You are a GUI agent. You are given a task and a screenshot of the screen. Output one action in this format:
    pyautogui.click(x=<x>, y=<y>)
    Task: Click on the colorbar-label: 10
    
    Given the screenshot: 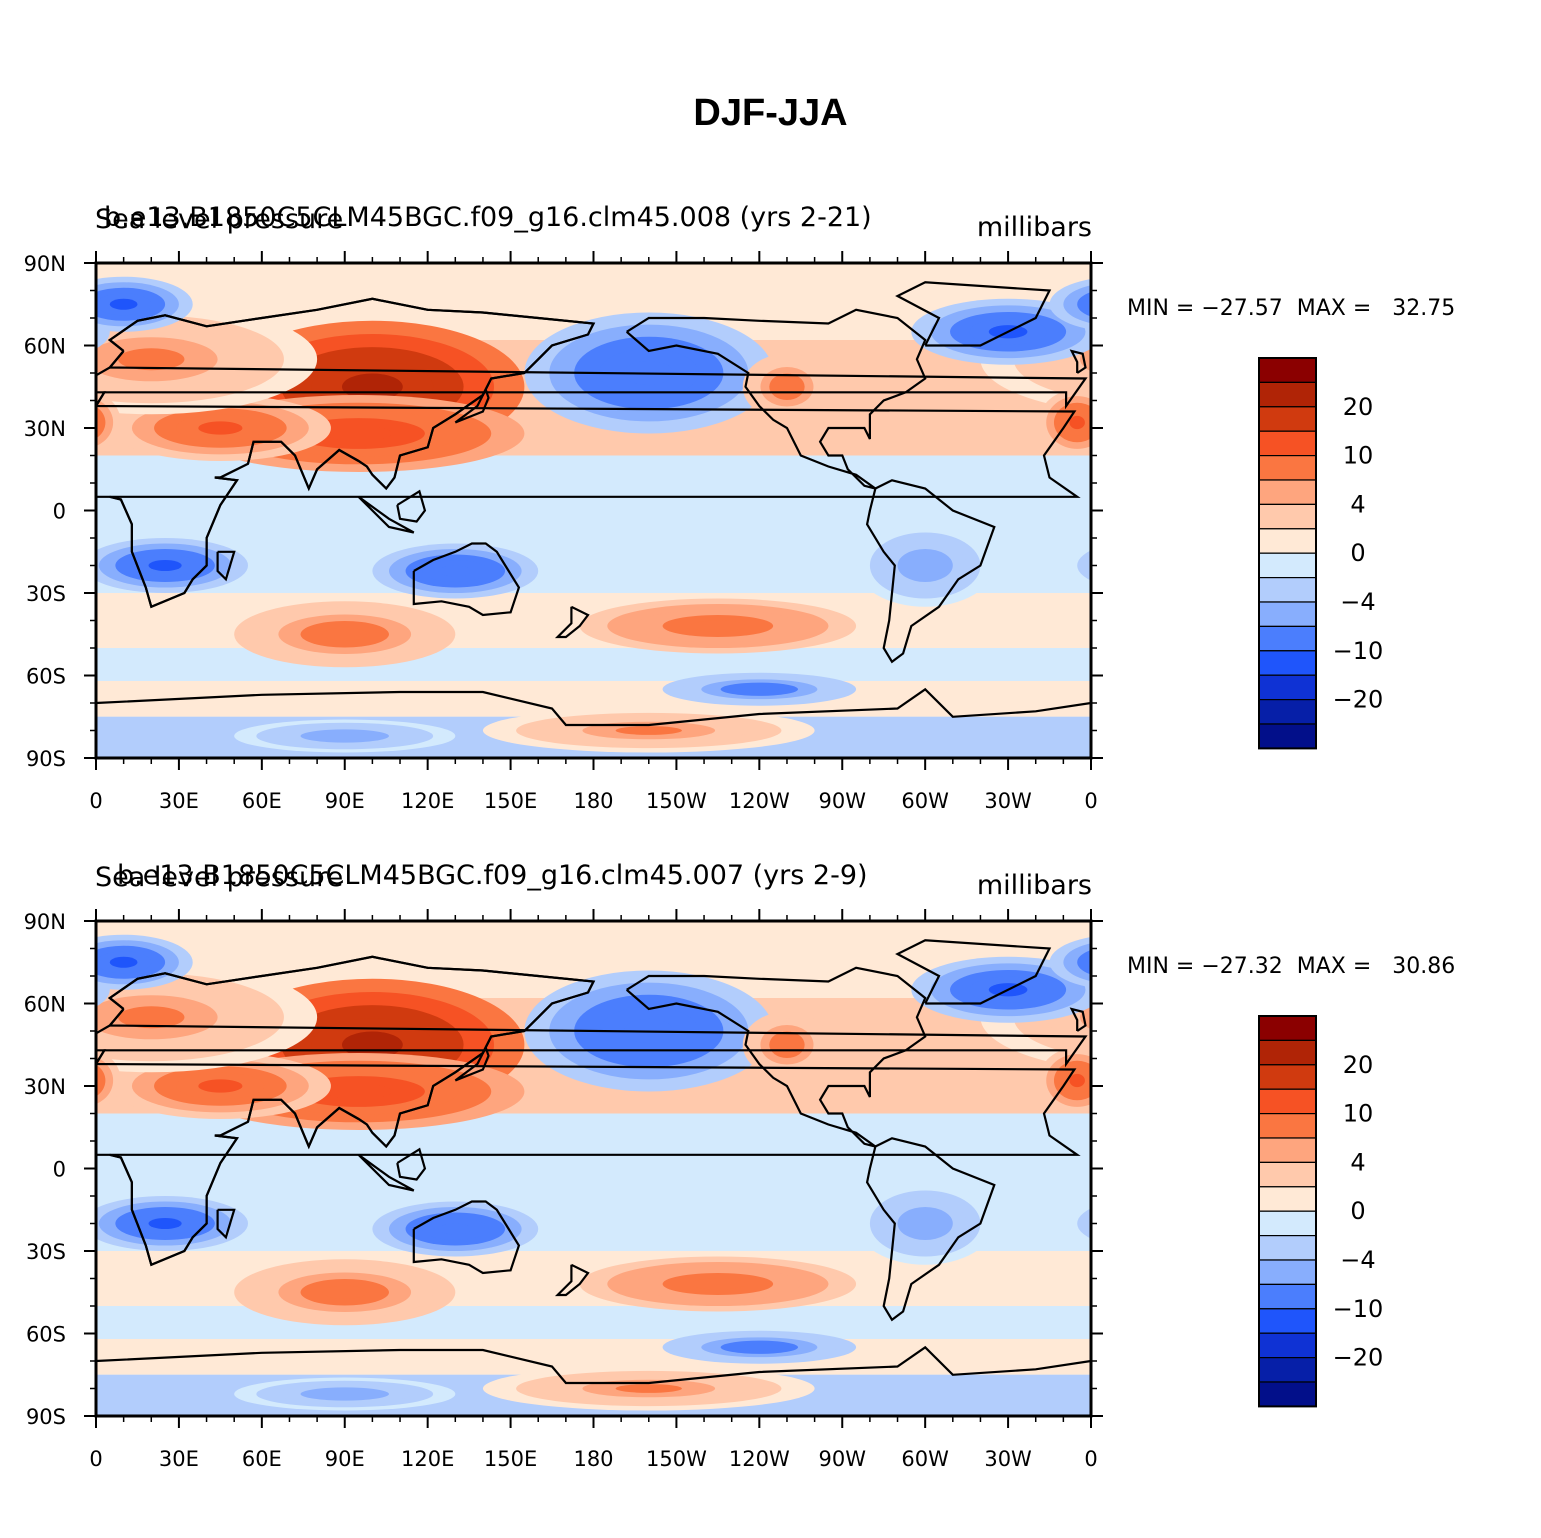 What is the action you would take?
    pyautogui.click(x=1358, y=1114)
    